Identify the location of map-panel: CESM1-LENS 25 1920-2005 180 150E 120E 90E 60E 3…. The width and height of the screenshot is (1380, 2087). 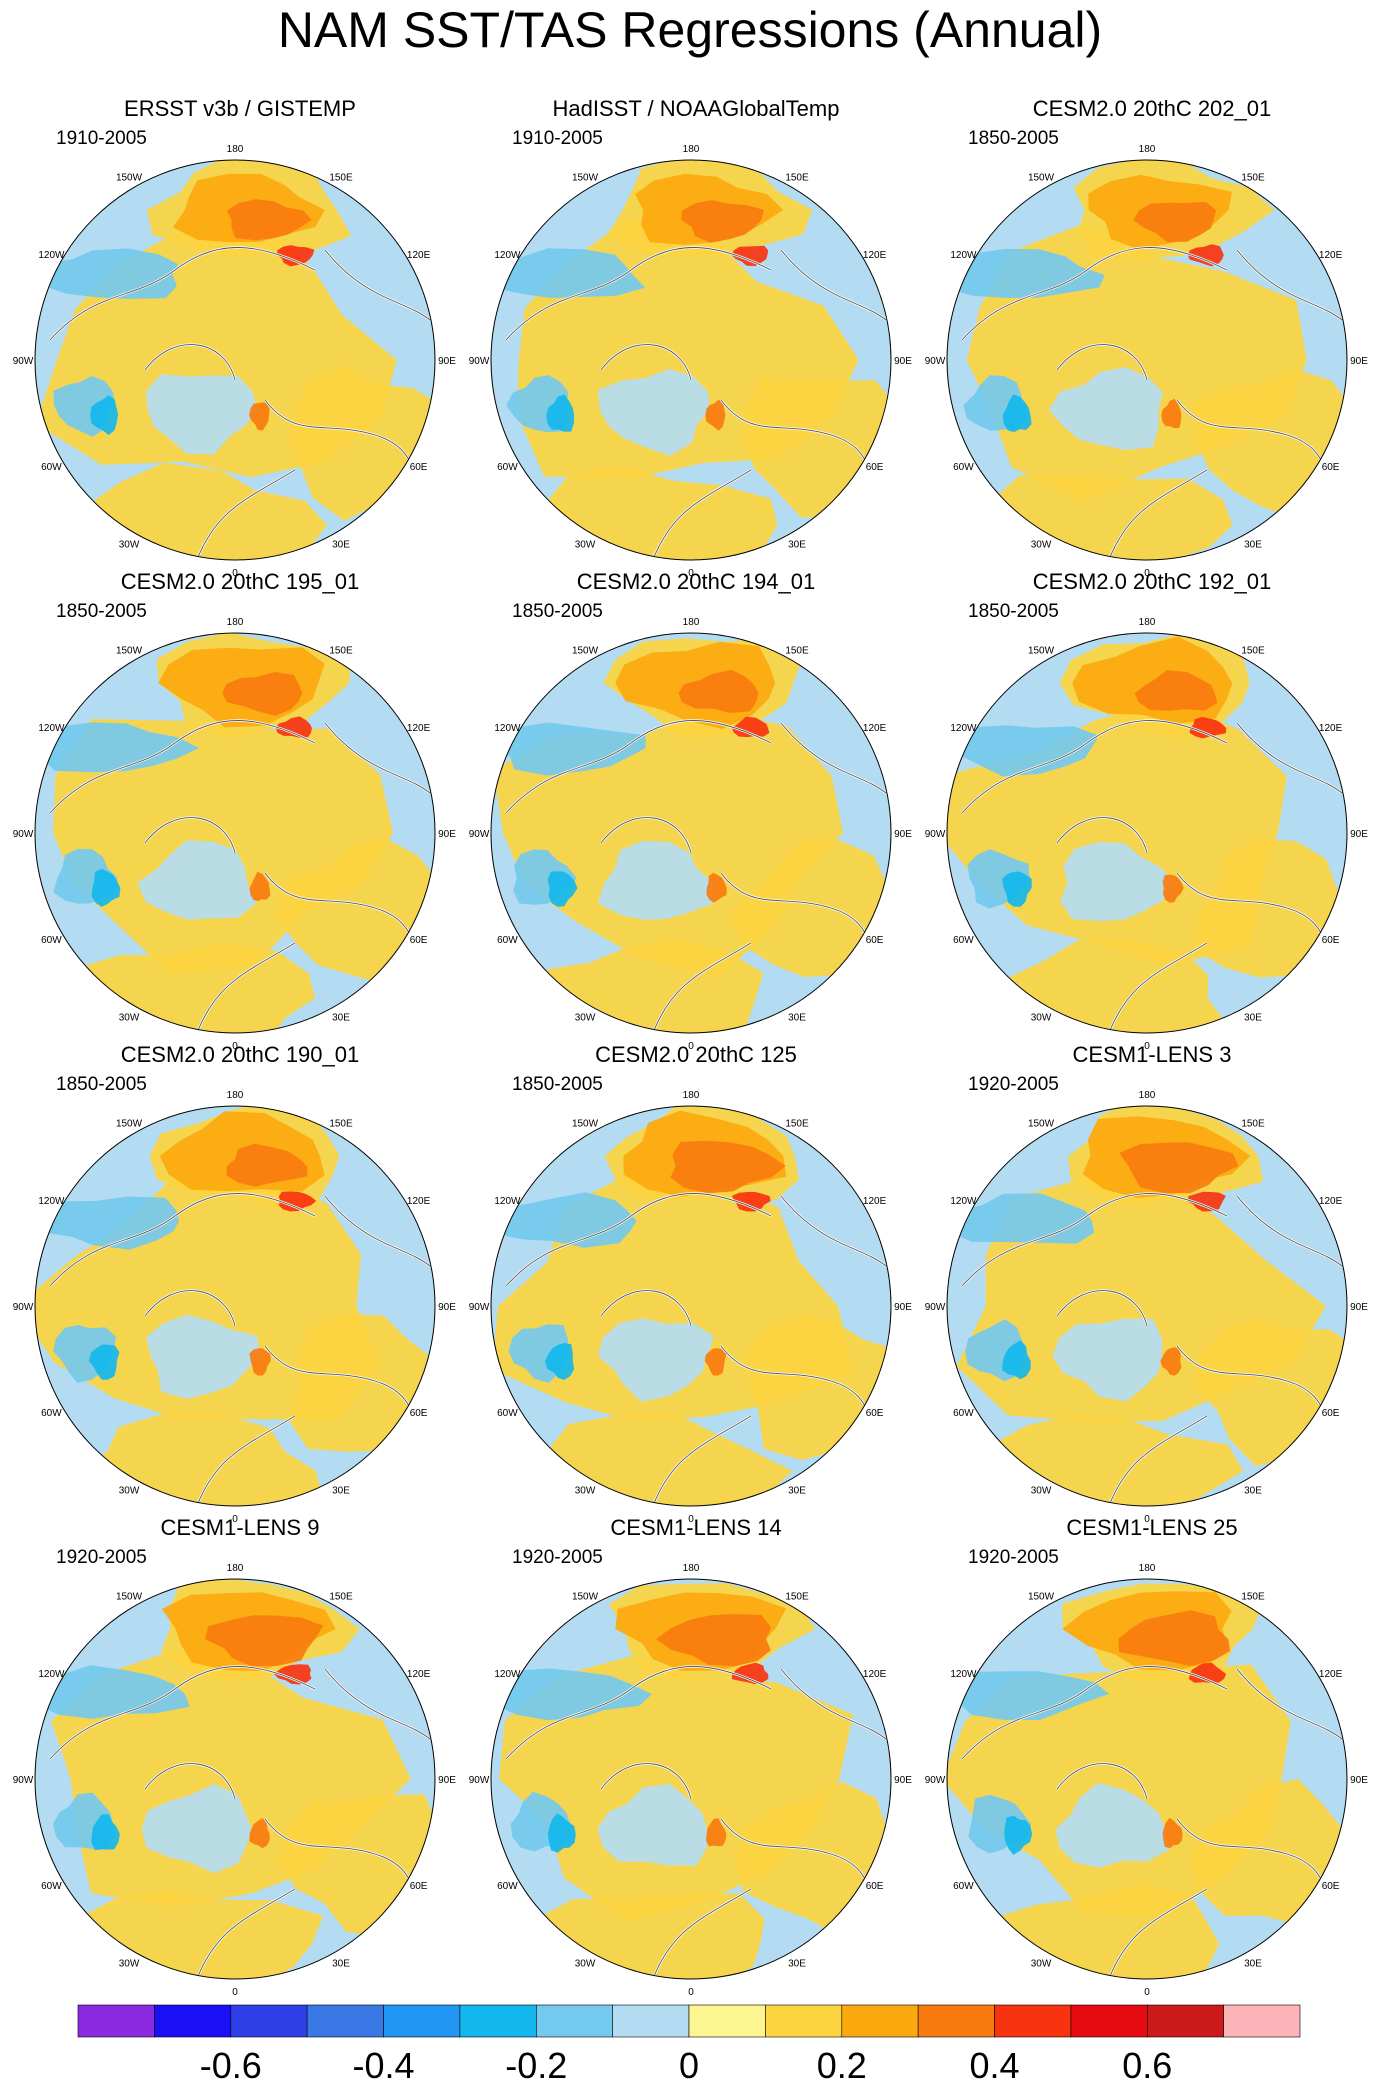
(1148, 1756).